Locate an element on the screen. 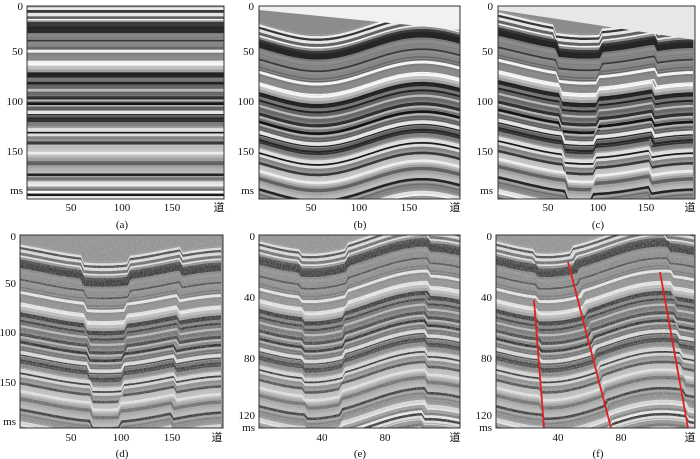  panel-b-xtick-50: 50 is located at coordinates (312, 208).